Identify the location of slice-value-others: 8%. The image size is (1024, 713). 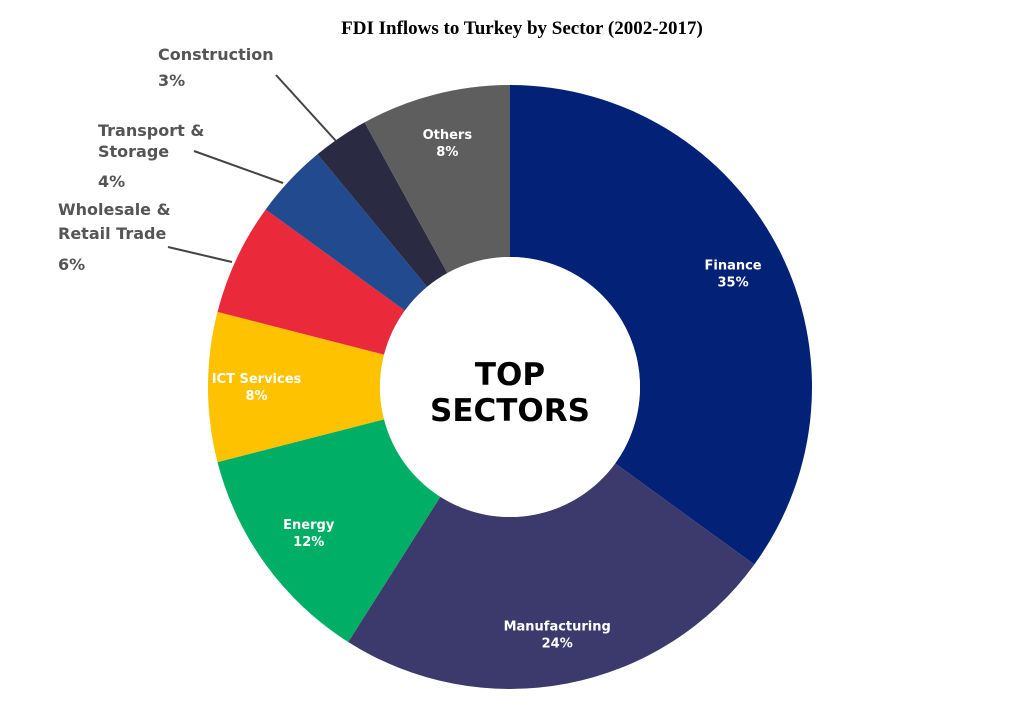
(447, 152).